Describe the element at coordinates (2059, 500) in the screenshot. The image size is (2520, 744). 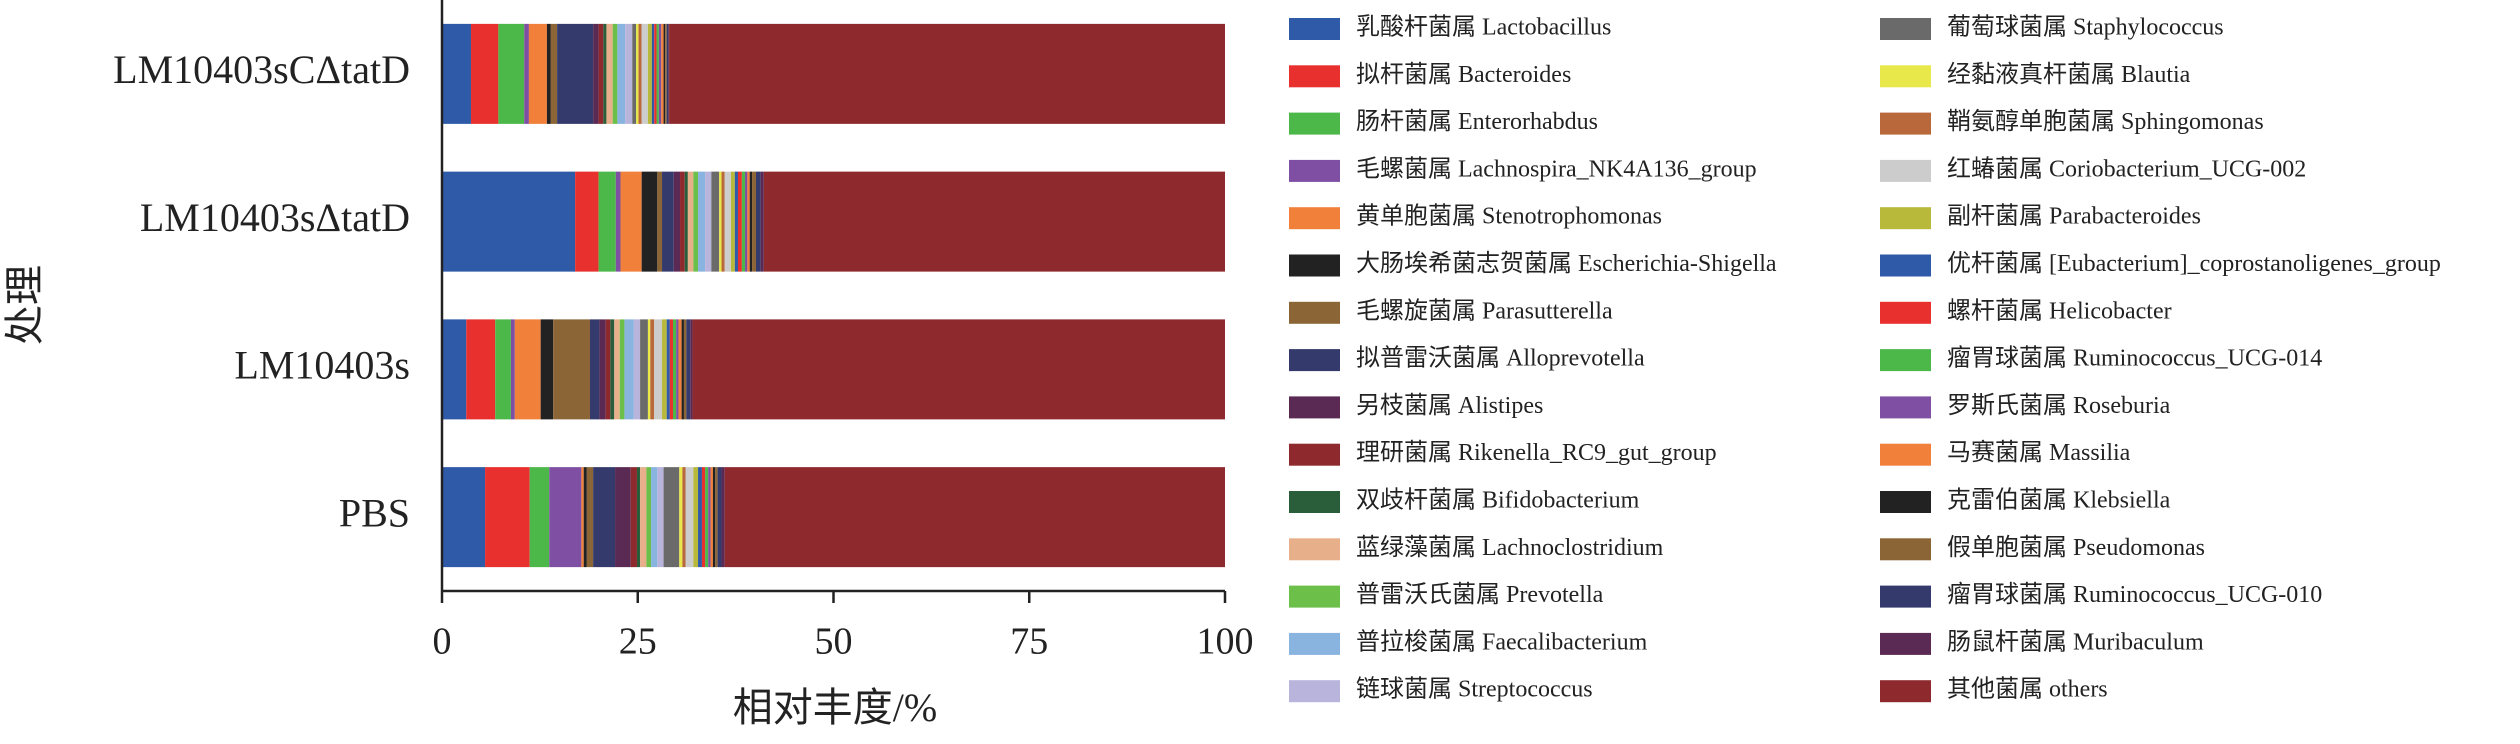
I see `legend-label: 克雷伯菌属 Klebsiella` at that location.